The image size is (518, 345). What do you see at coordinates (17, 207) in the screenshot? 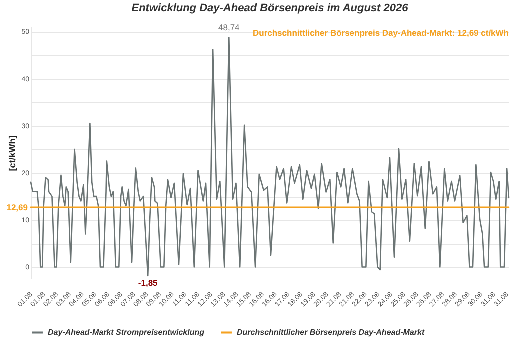
I see `annotation: 12,69` at bounding box center [17, 207].